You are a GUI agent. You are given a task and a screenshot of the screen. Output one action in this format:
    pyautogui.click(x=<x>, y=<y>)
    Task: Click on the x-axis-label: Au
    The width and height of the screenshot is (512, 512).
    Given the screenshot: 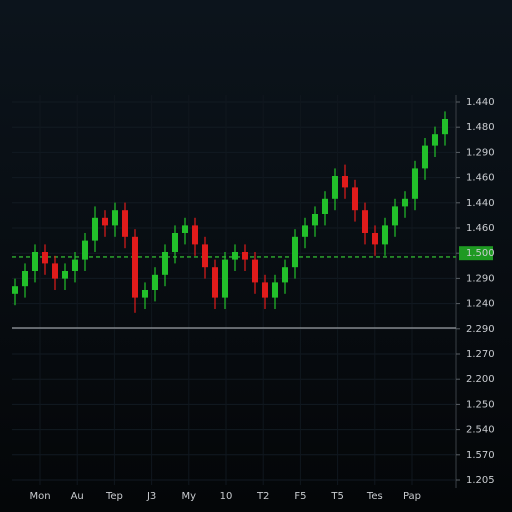 What is the action you would take?
    pyautogui.click(x=77, y=496)
    